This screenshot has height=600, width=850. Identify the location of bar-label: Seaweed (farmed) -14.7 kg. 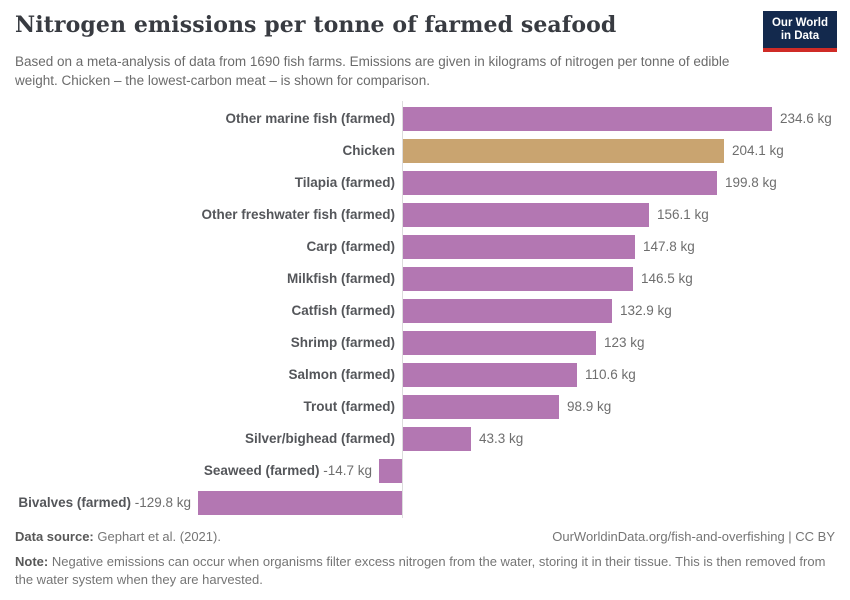
(288, 471).